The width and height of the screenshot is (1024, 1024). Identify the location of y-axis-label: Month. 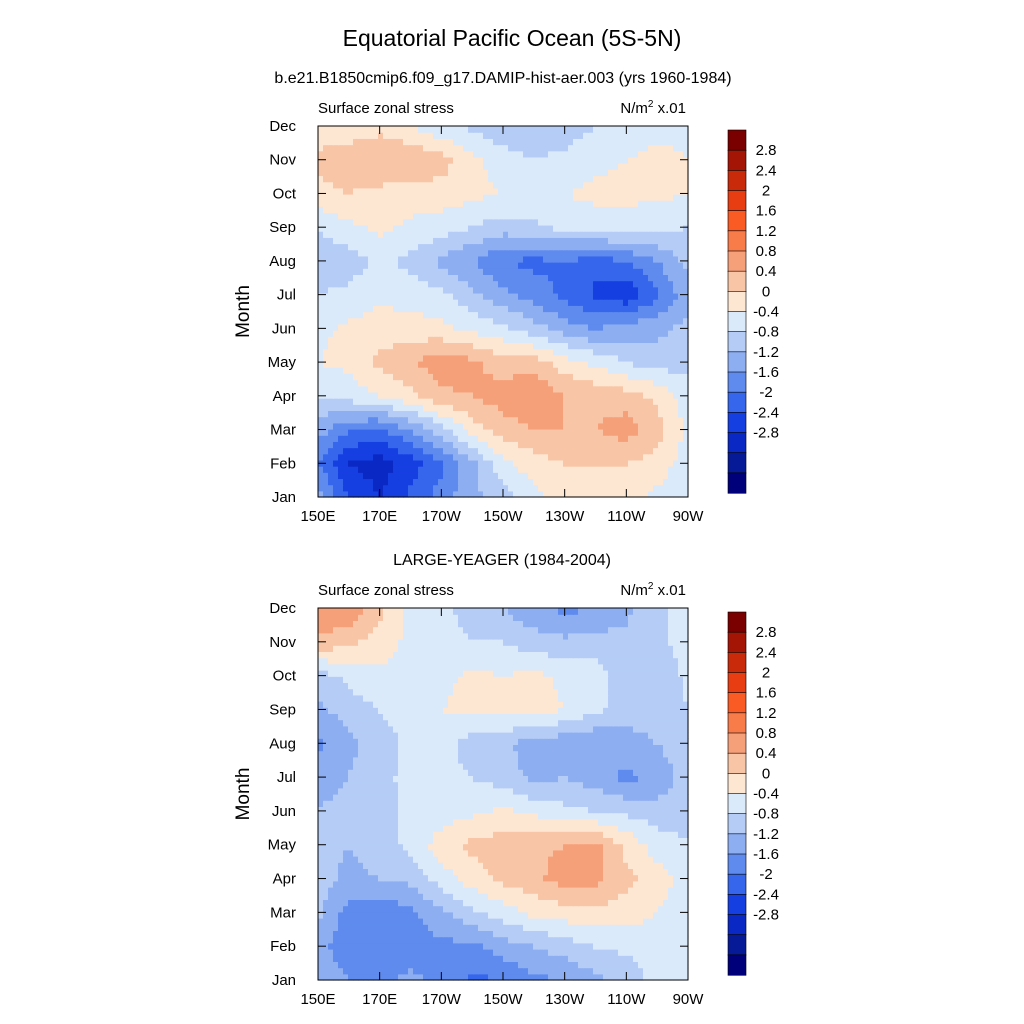
(243, 311).